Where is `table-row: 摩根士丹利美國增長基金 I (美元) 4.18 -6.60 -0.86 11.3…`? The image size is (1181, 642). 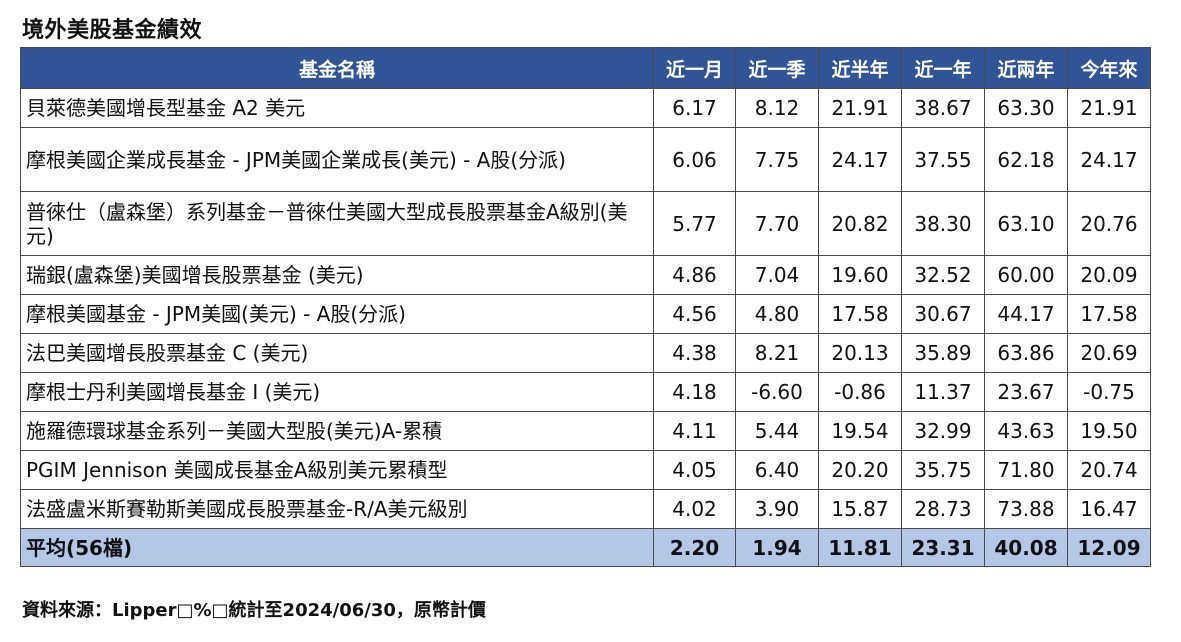 table-row: 摩根士丹利美國增長基金 I (美元) 4.18 -6.60 -0.86 11.3… is located at coordinates (585, 392).